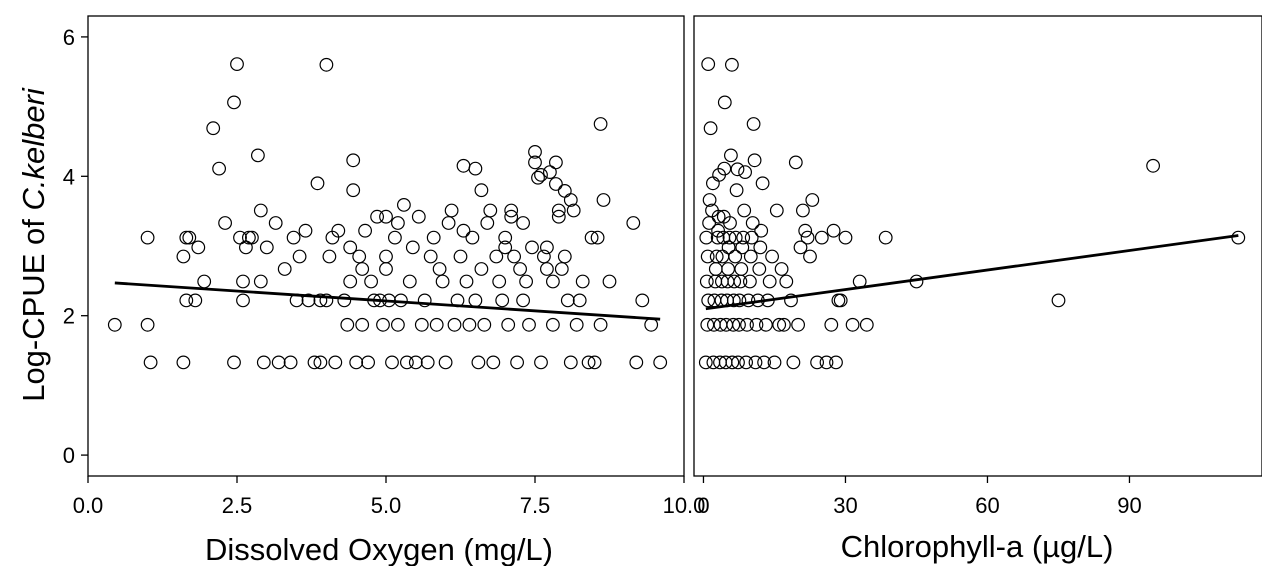  What do you see at coordinates (69, 316) in the screenshot?
I see `y-tick-label: 2` at bounding box center [69, 316].